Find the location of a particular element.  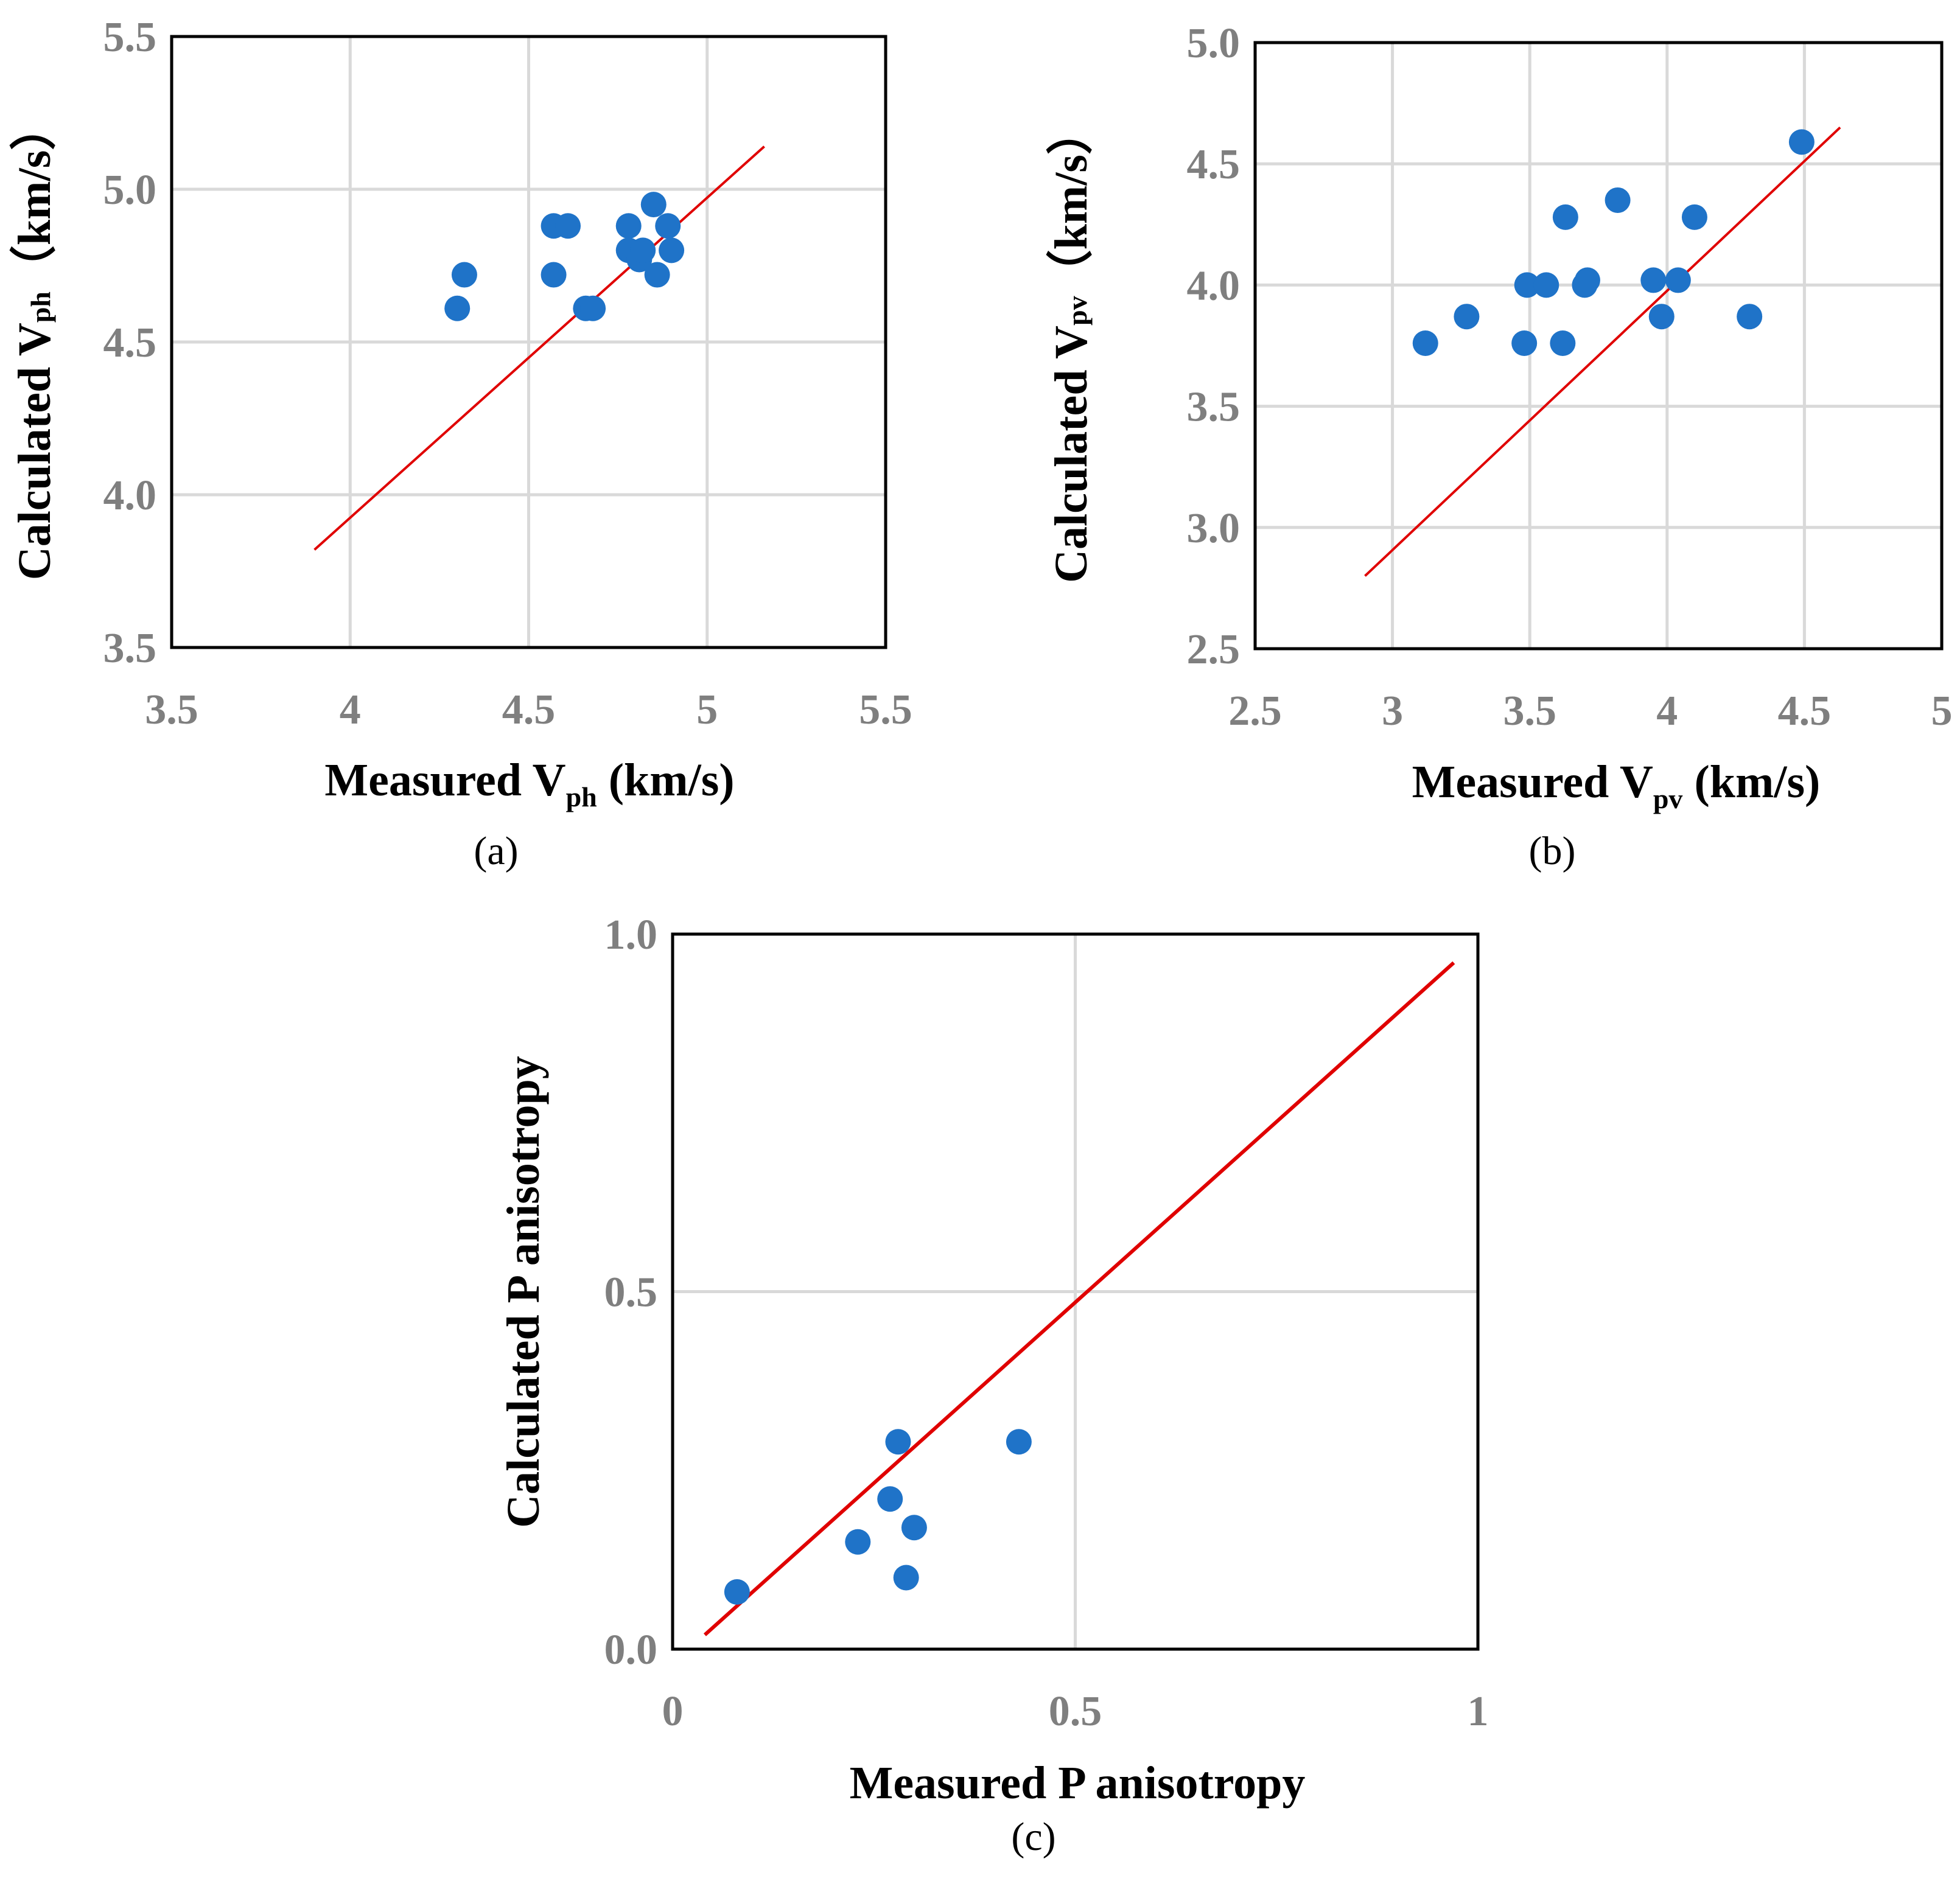

x-tick-label: 2.5 is located at coordinates (1255, 711).